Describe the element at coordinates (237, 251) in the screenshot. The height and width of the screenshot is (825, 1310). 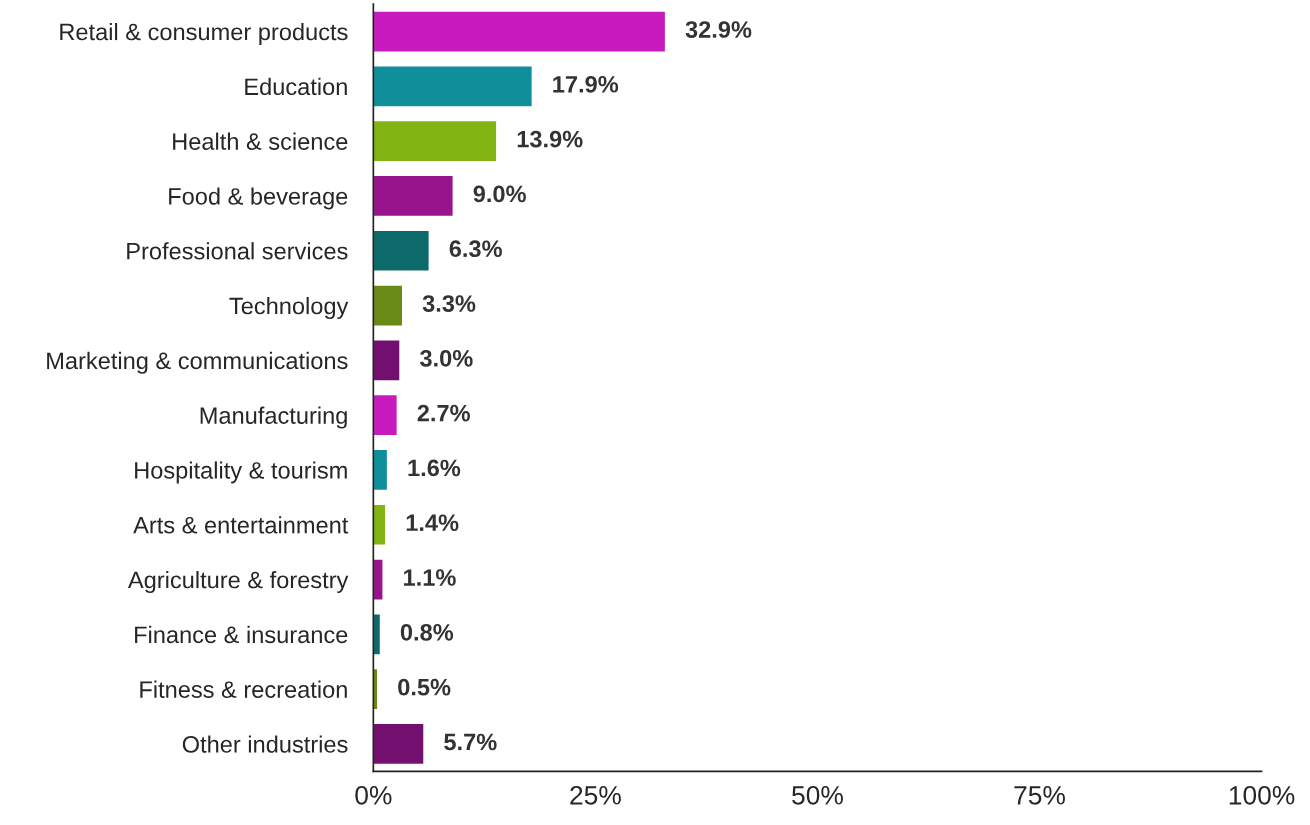
I see `y-tick-label: Professional services` at that location.